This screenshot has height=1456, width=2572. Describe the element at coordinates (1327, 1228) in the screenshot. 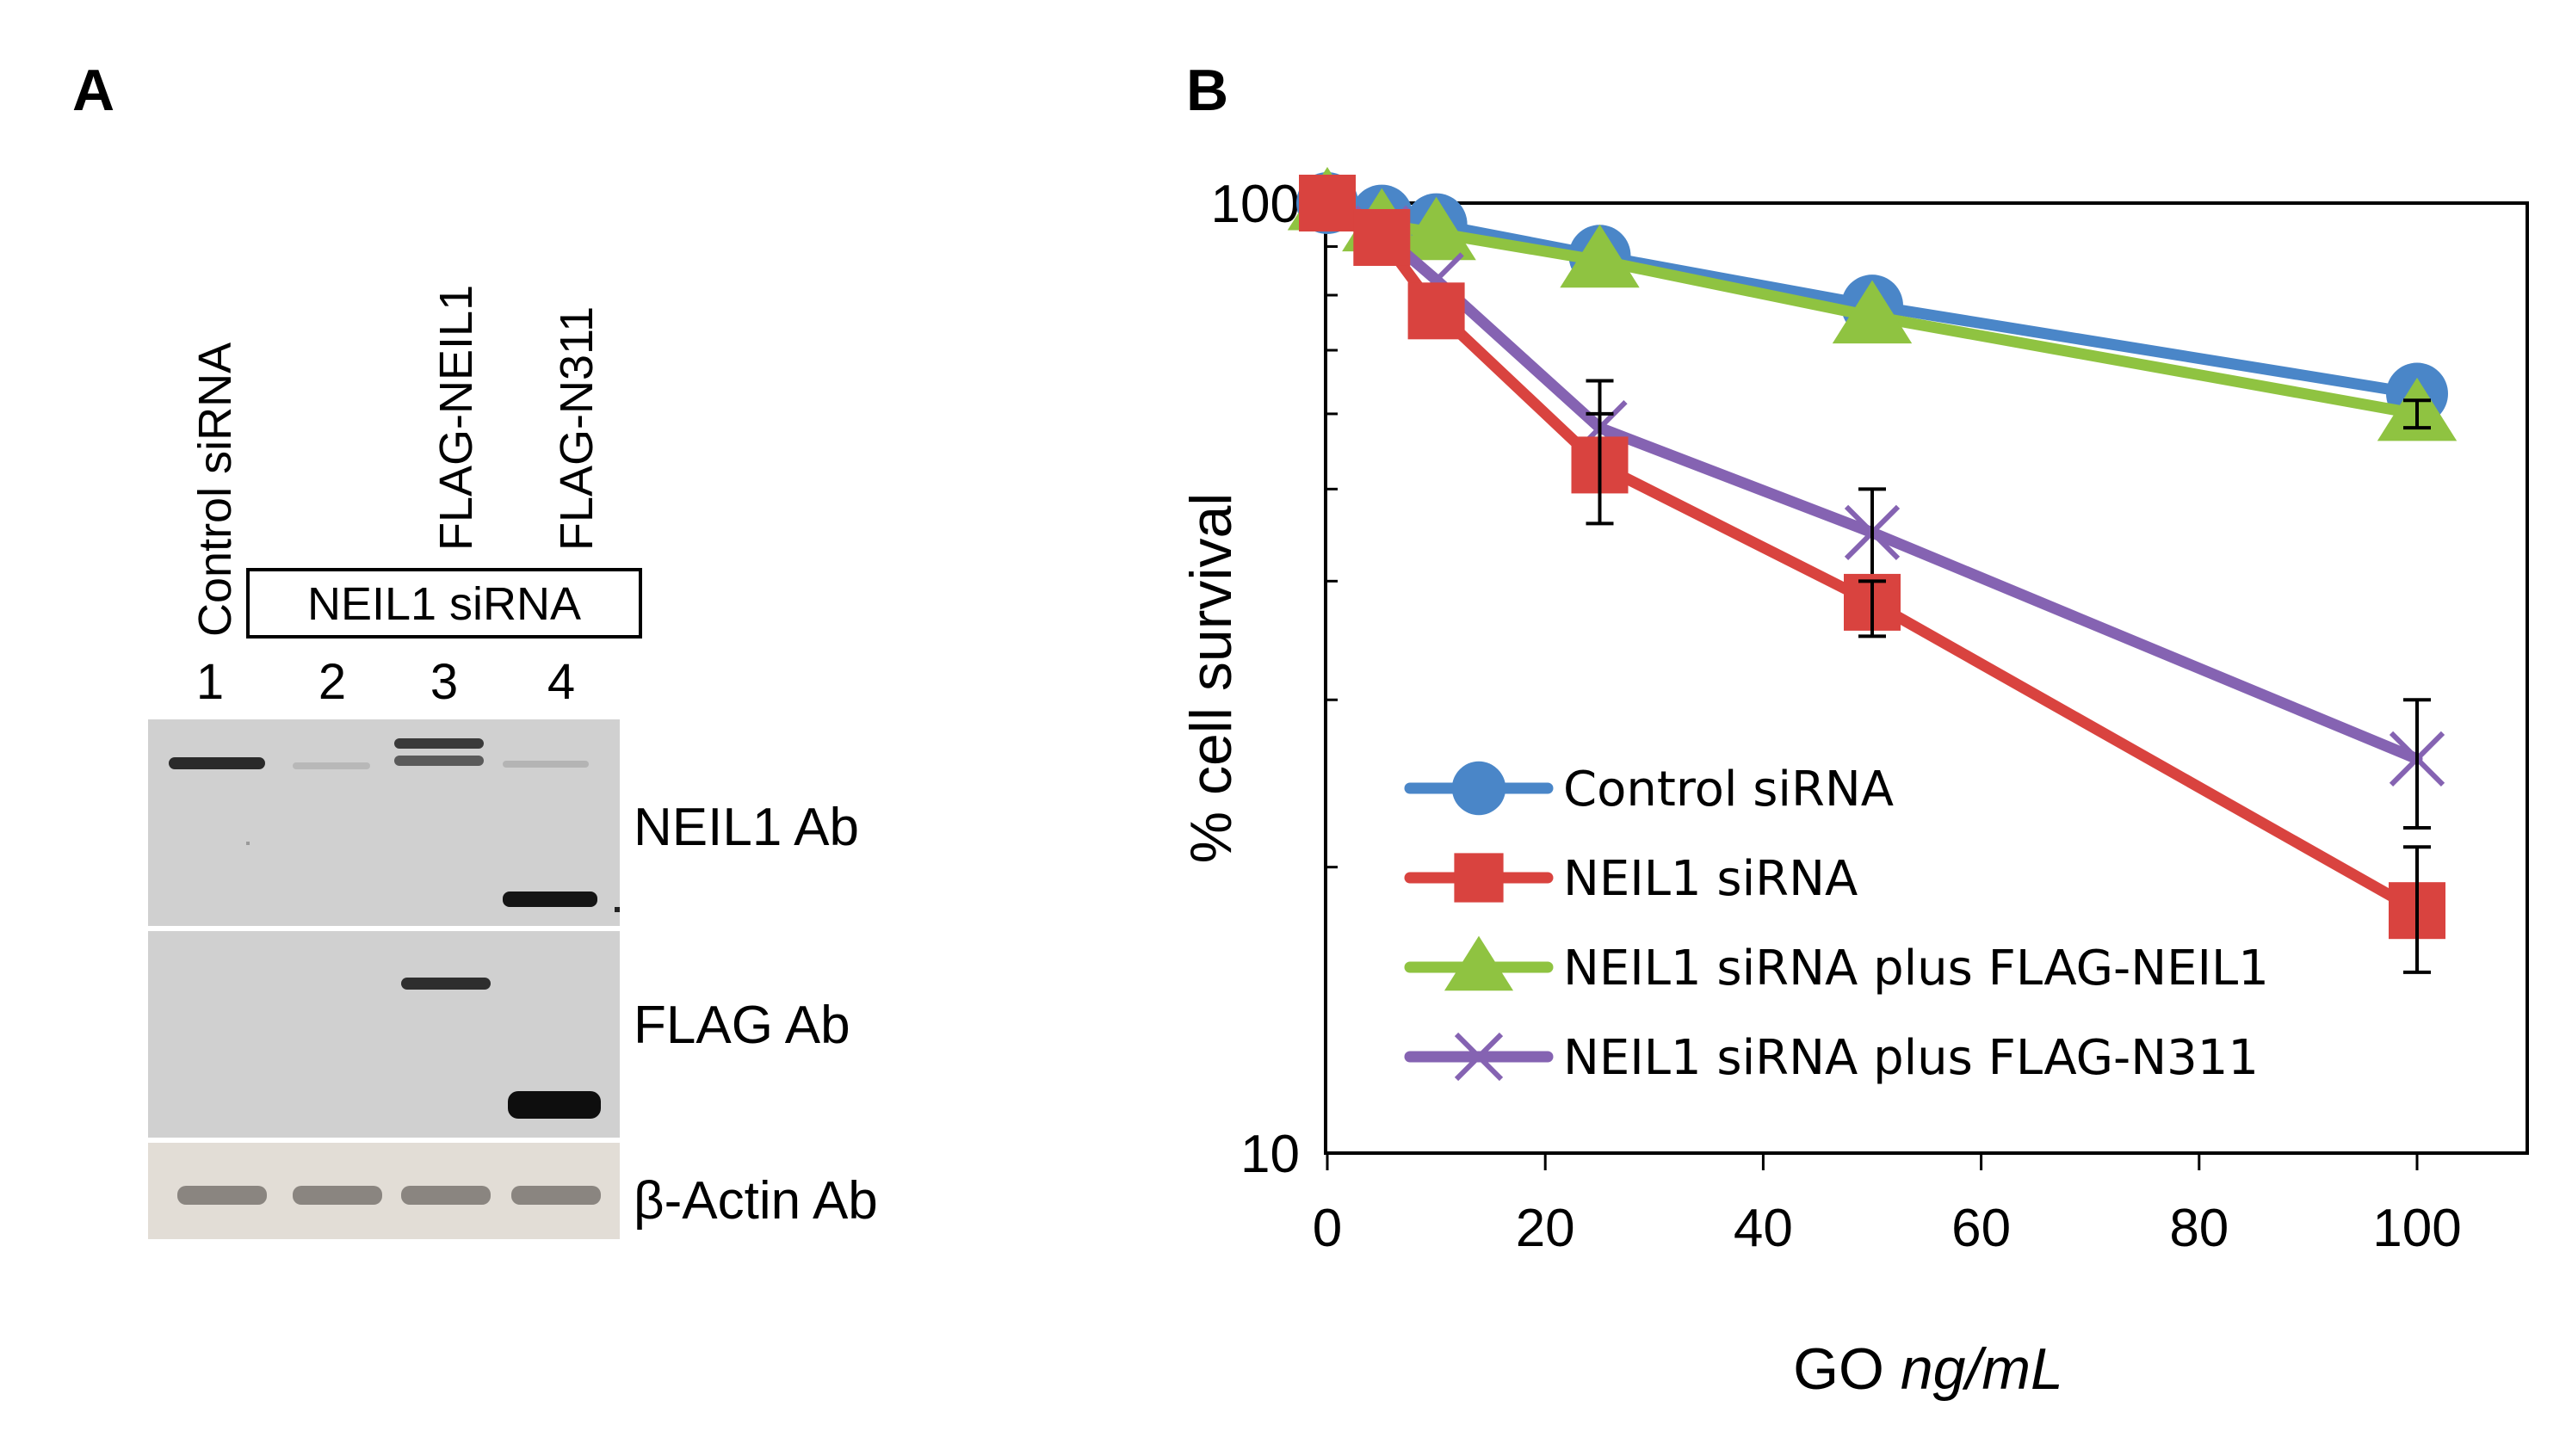

I see `x-tick-label: 0` at that location.